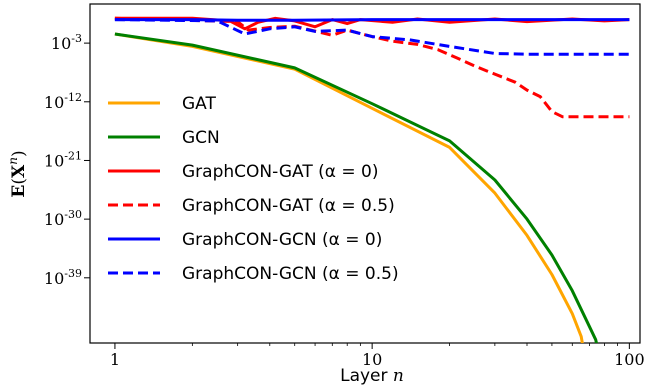  I want to click on x-tick-label-1: 10, so click(372, 359).